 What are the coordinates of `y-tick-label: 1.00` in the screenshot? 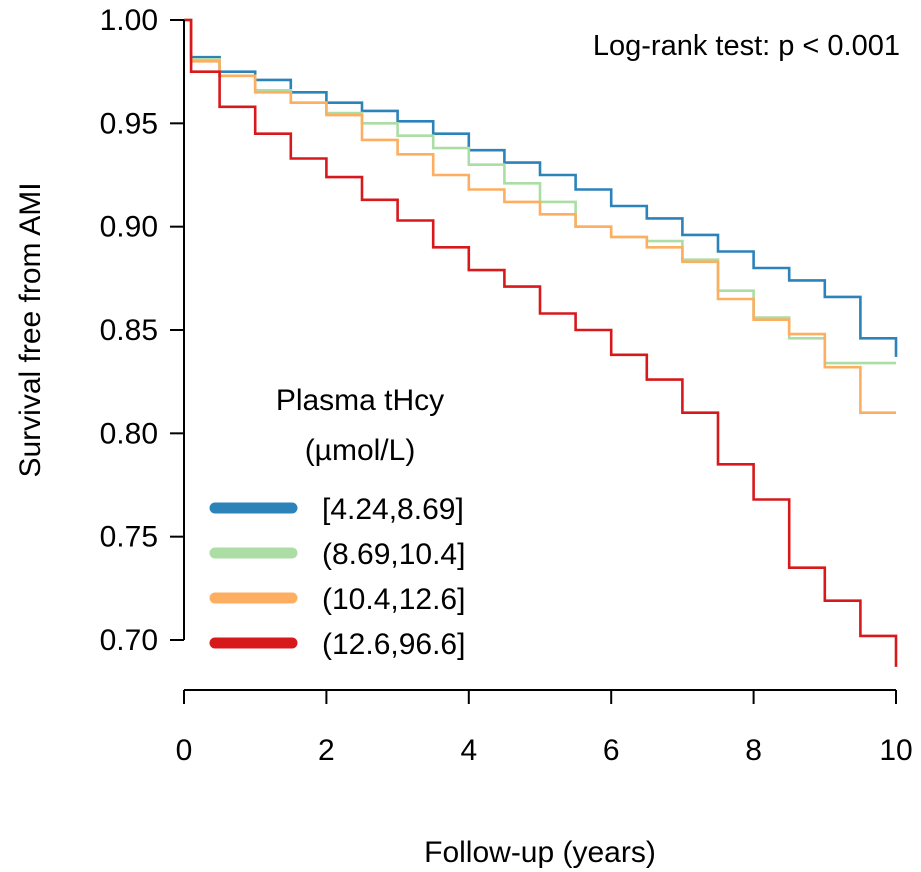 It's located at (129, 20).